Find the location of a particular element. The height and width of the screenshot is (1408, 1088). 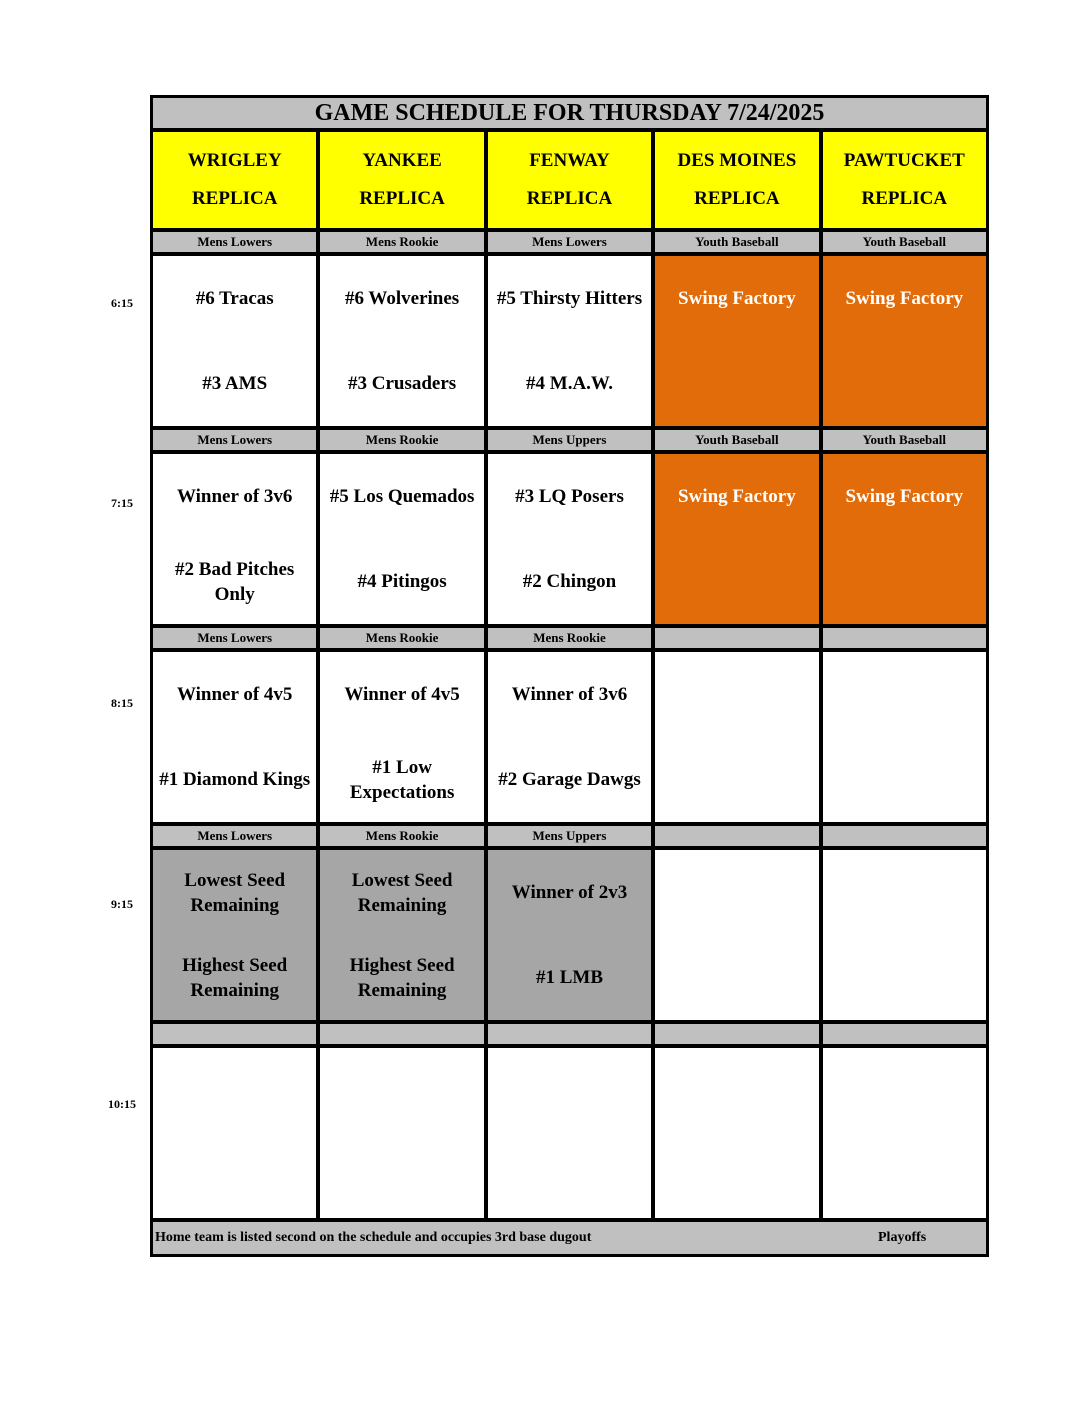

game-cell: #6 Wolverines #3 Crusaders is located at coordinates (402, 341).